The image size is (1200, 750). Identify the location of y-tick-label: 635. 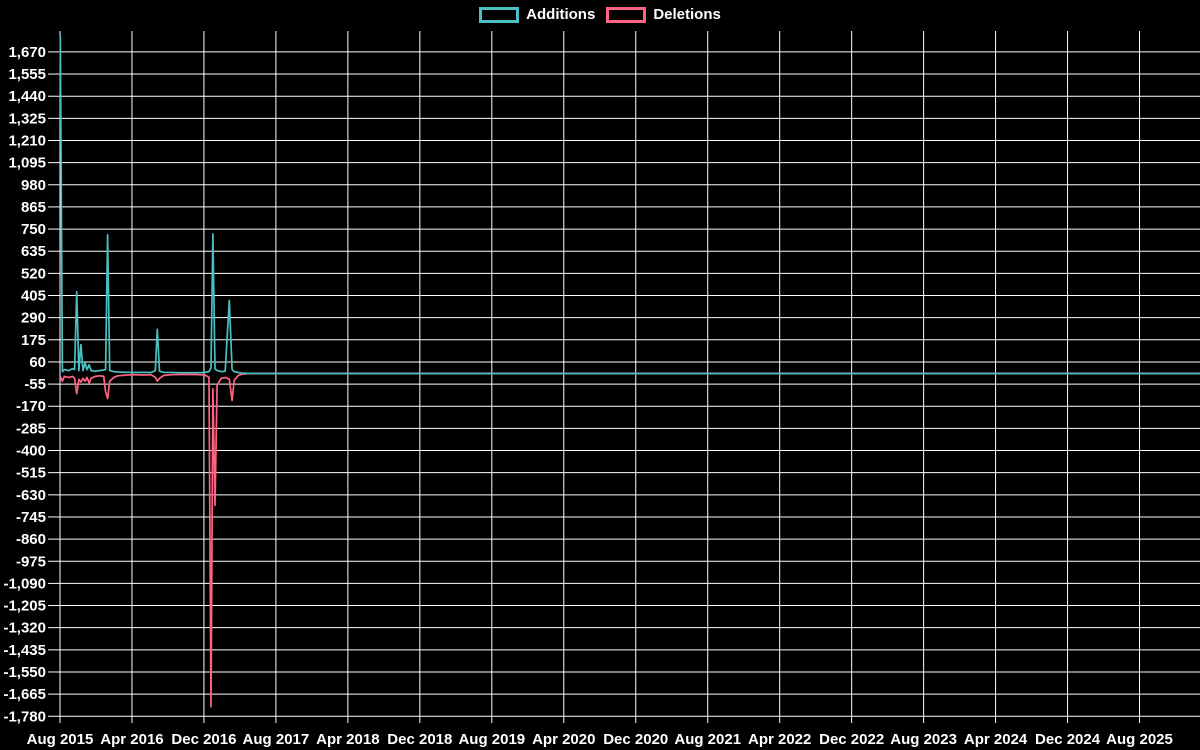
(33, 251).